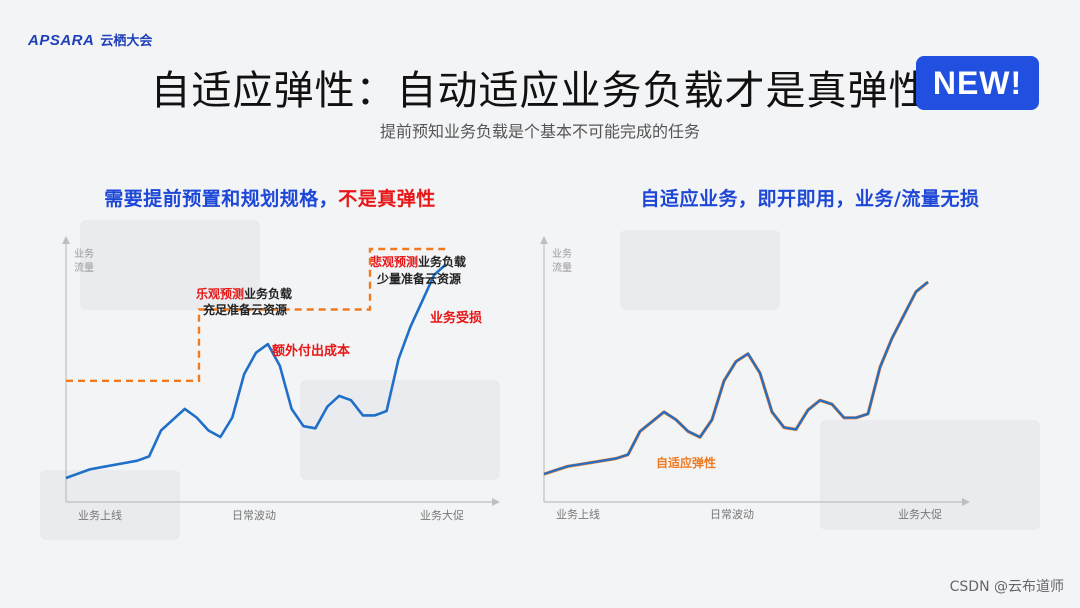  Describe the element at coordinates (1006, 587) in the screenshot. I see `watermark: CSDN @云布道师` at that location.